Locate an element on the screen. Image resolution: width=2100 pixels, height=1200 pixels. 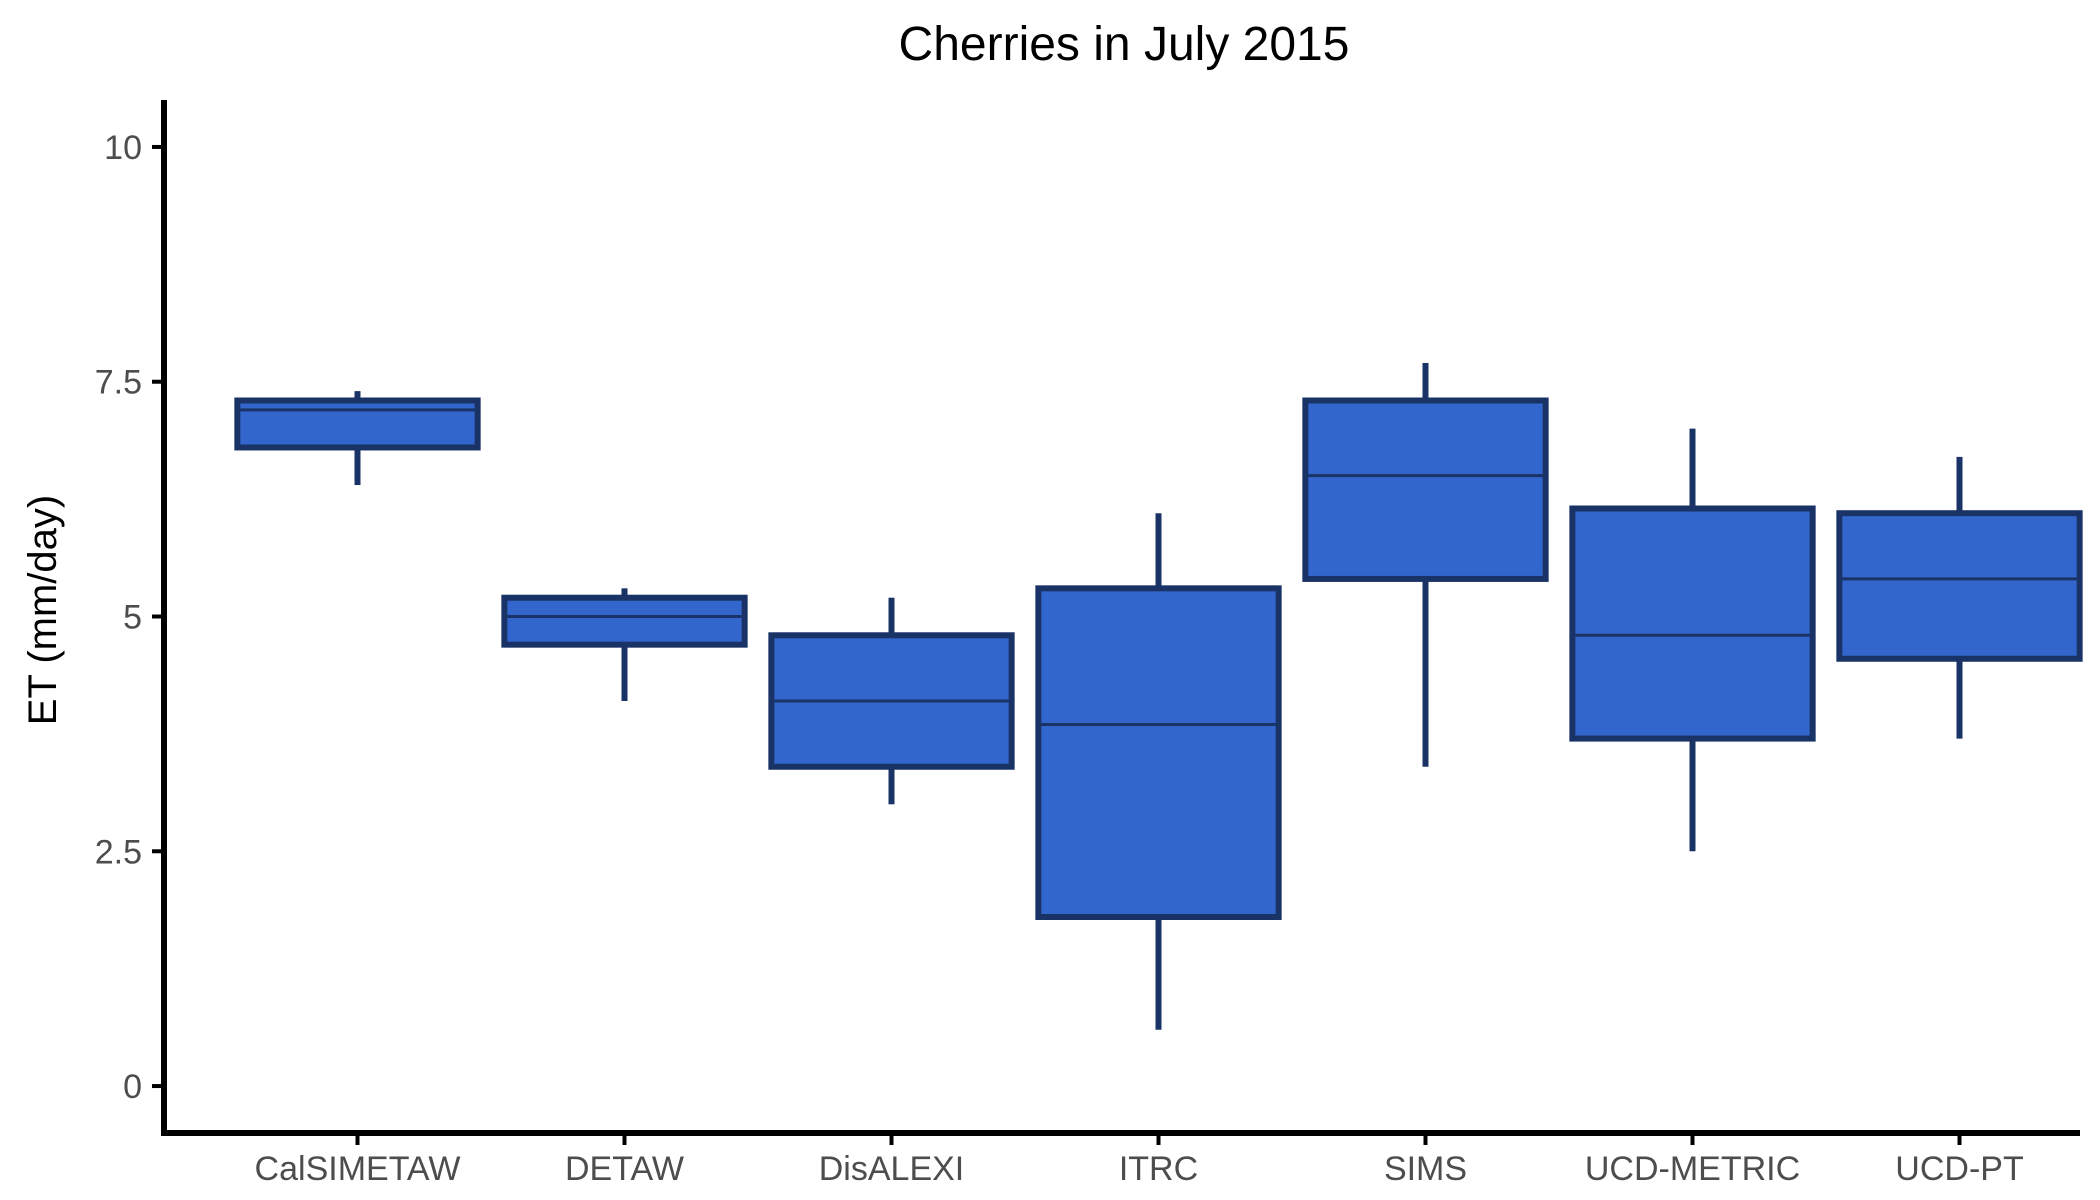
box-group-disalexi is located at coordinates (891, 701).